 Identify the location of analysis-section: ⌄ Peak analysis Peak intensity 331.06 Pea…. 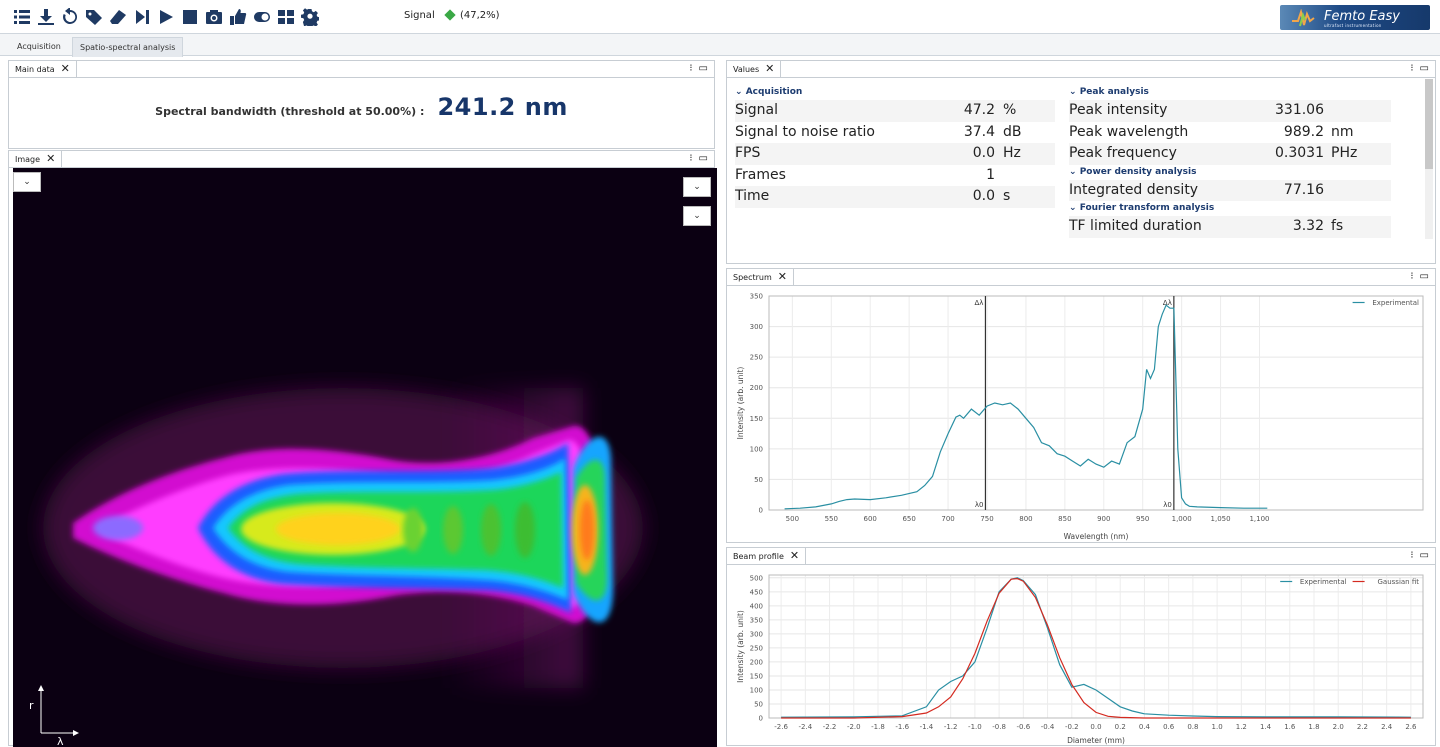
(1230, 161).